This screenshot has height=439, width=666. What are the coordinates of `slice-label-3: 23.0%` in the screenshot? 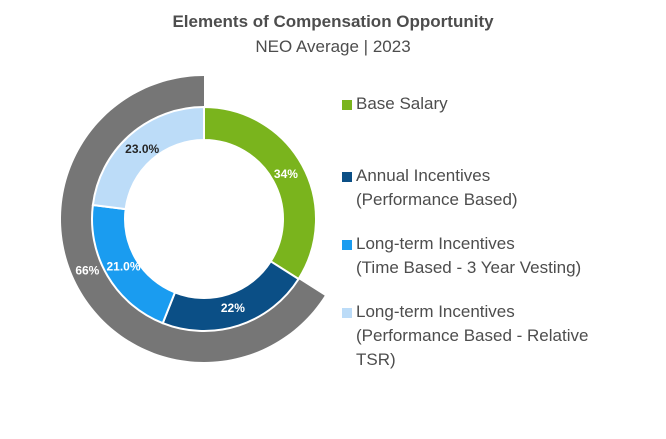 It's located at (142, 149).